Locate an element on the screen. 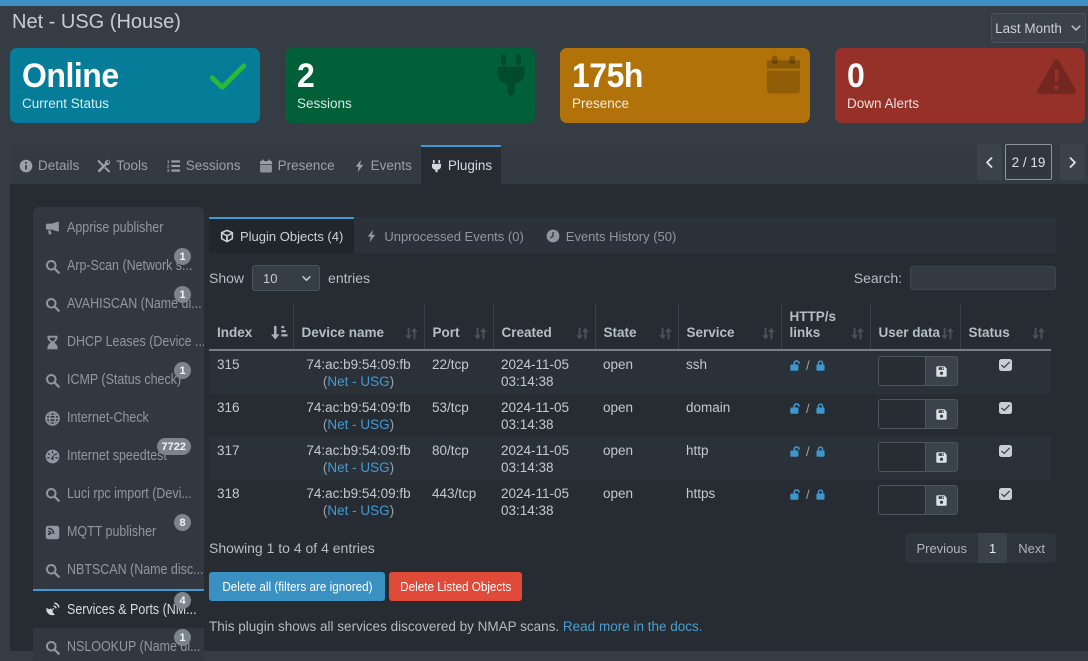  sidebar-item-internet-check: Internet-Check is located at coordinates (118, 418).